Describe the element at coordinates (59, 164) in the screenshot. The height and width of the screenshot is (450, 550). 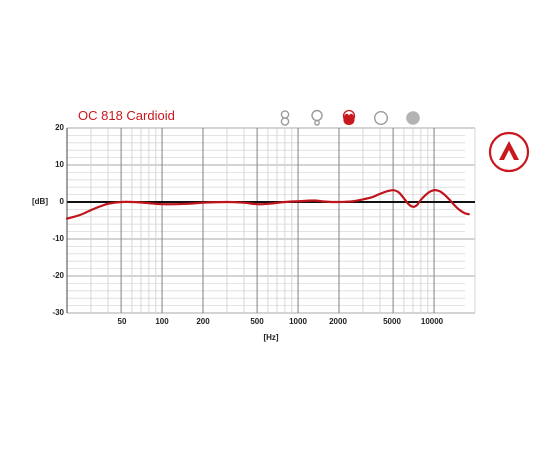
I see `y-tick-label-10: 10` at that location.